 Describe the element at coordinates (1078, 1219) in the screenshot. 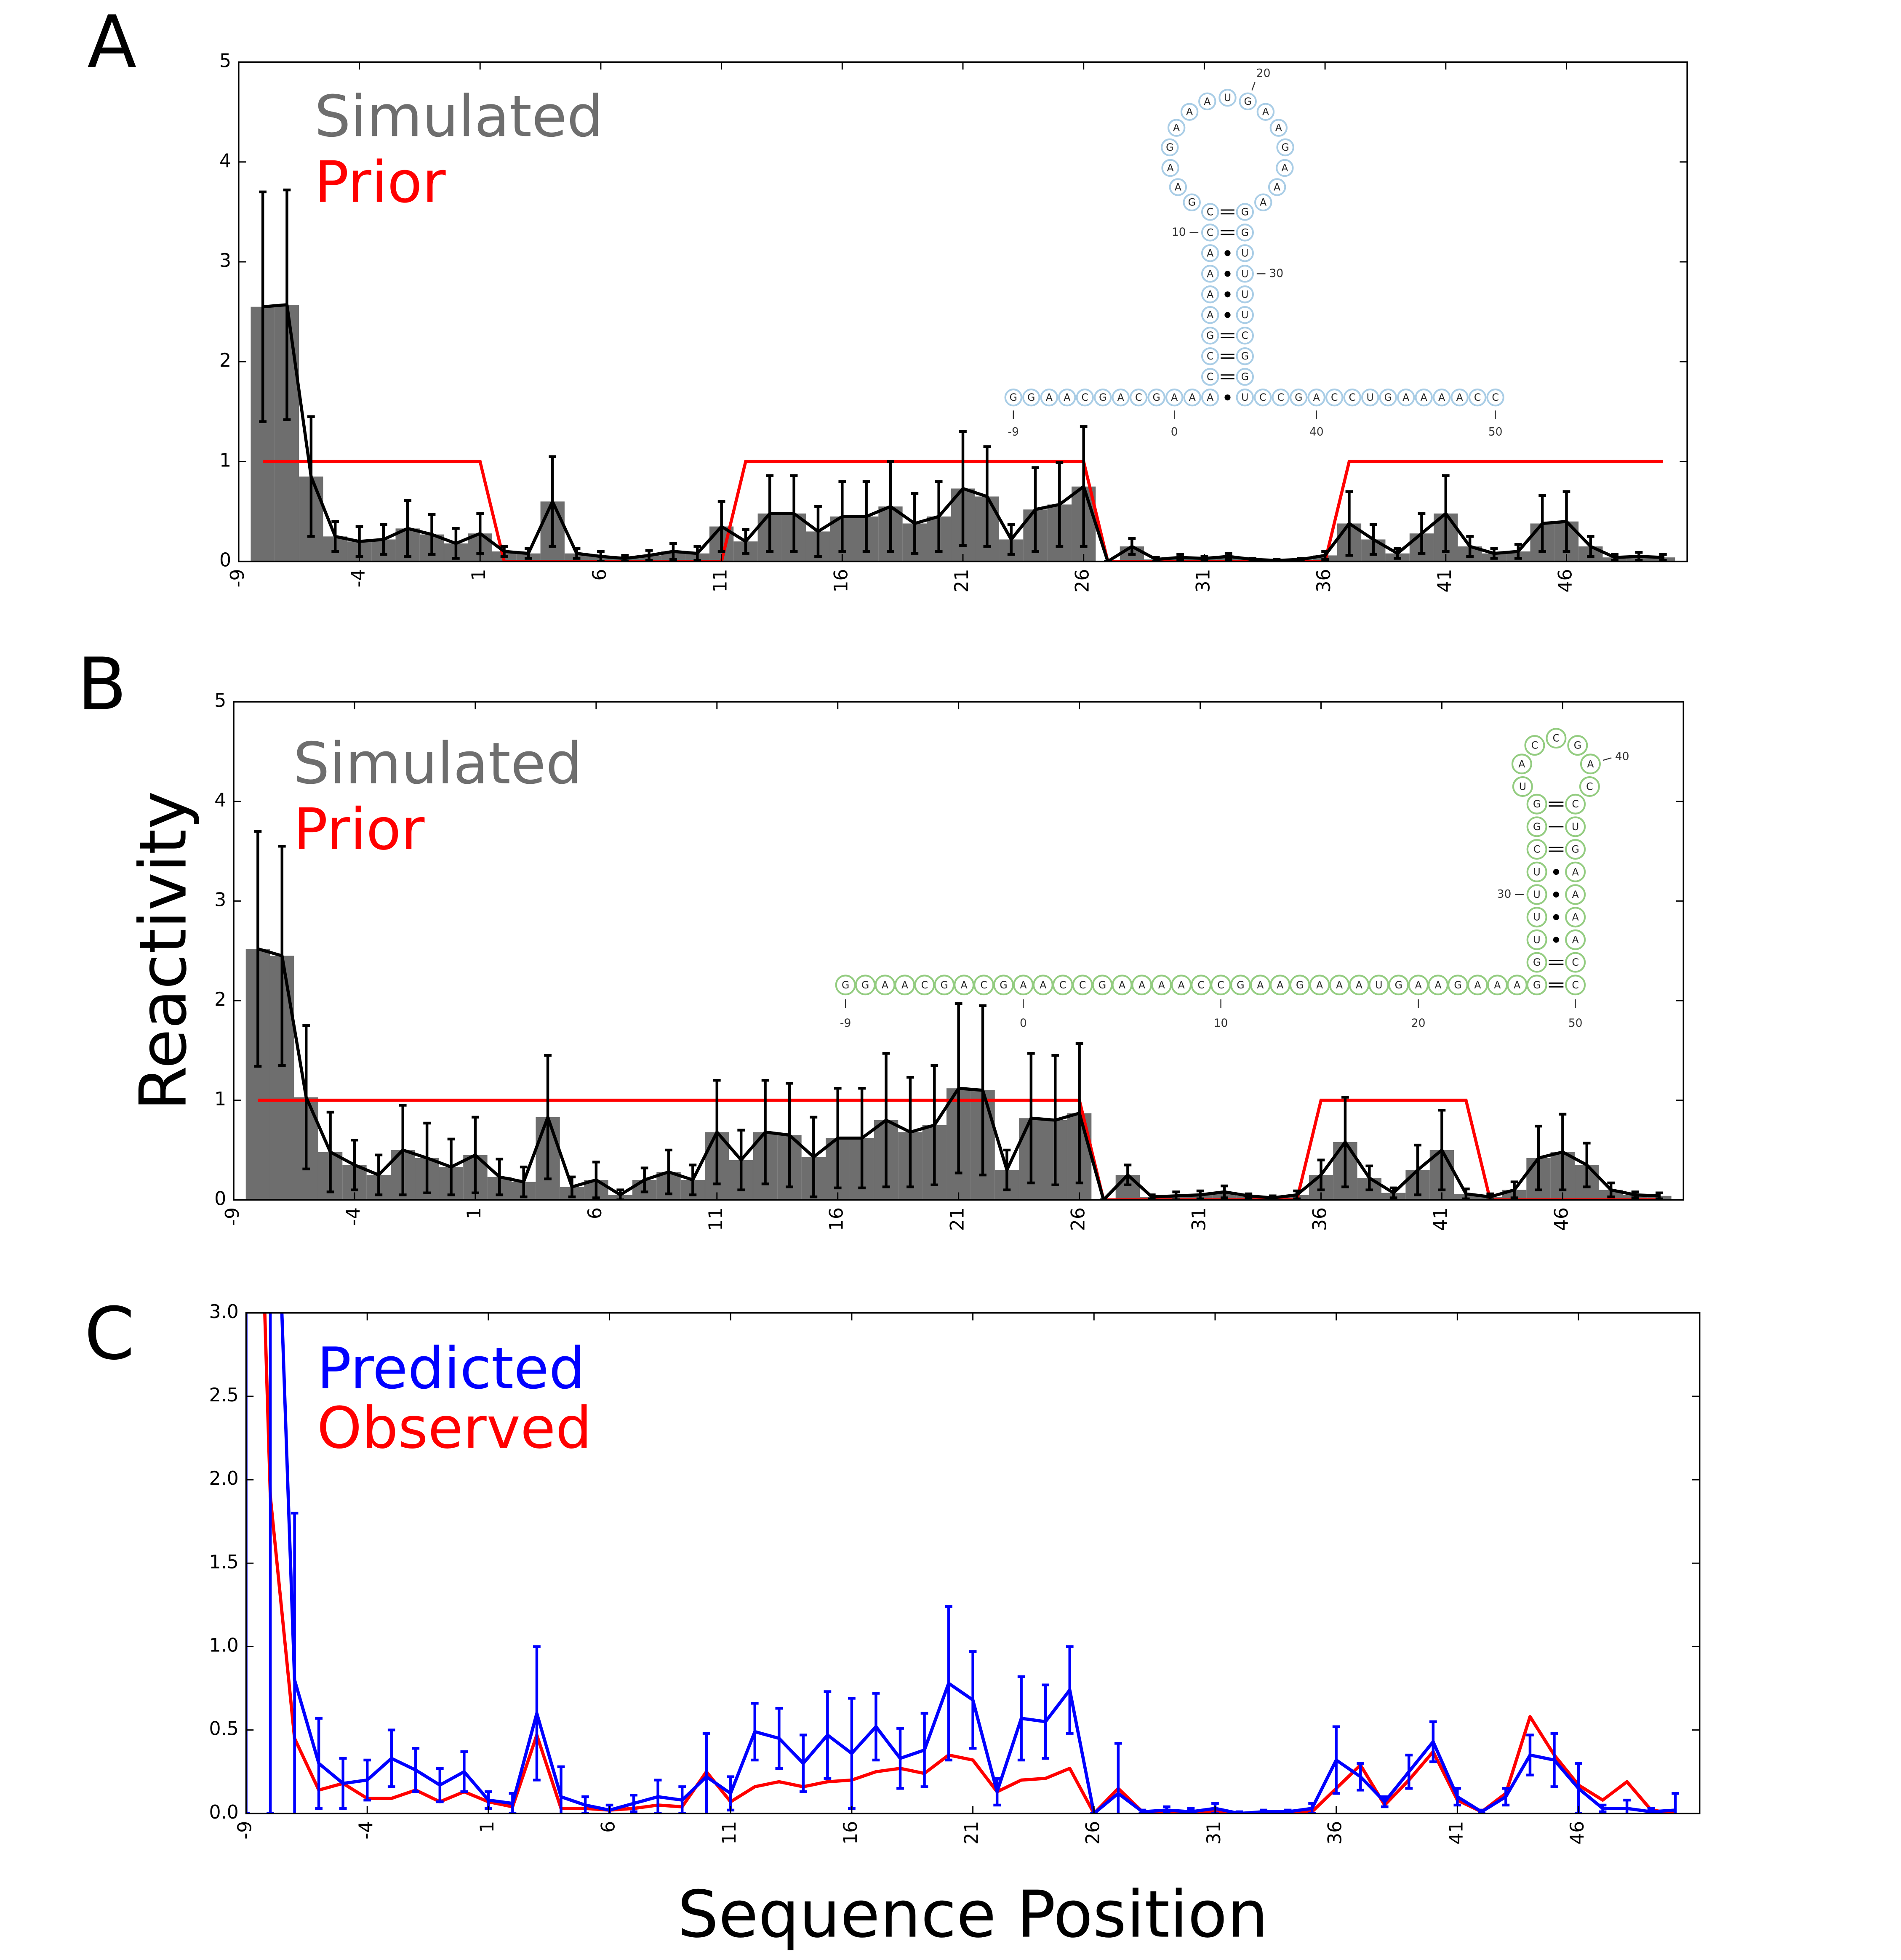

I see `x-tick-label: 26` at that location.